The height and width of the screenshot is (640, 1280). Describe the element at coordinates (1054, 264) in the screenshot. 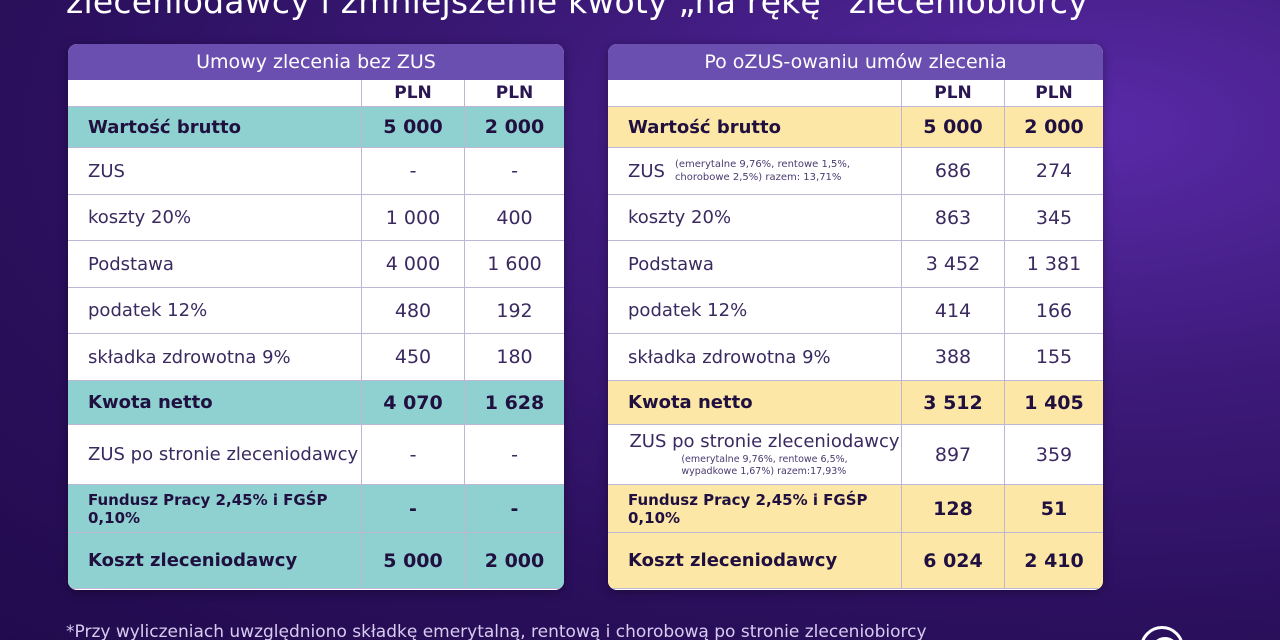

I see `row-value: 1 381` at that location.